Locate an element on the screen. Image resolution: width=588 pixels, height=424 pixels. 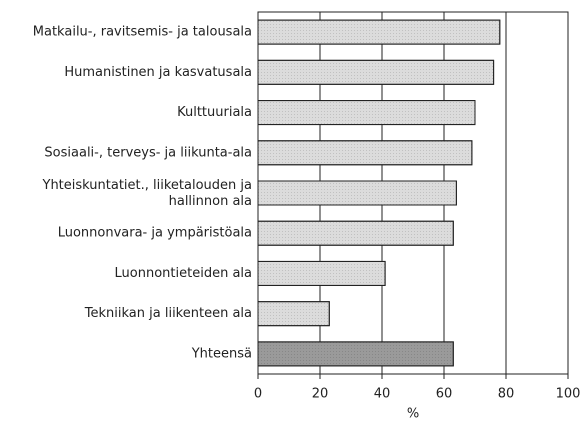
y-tick-label: Kulttuuriala is located at coordinates (214, 112).